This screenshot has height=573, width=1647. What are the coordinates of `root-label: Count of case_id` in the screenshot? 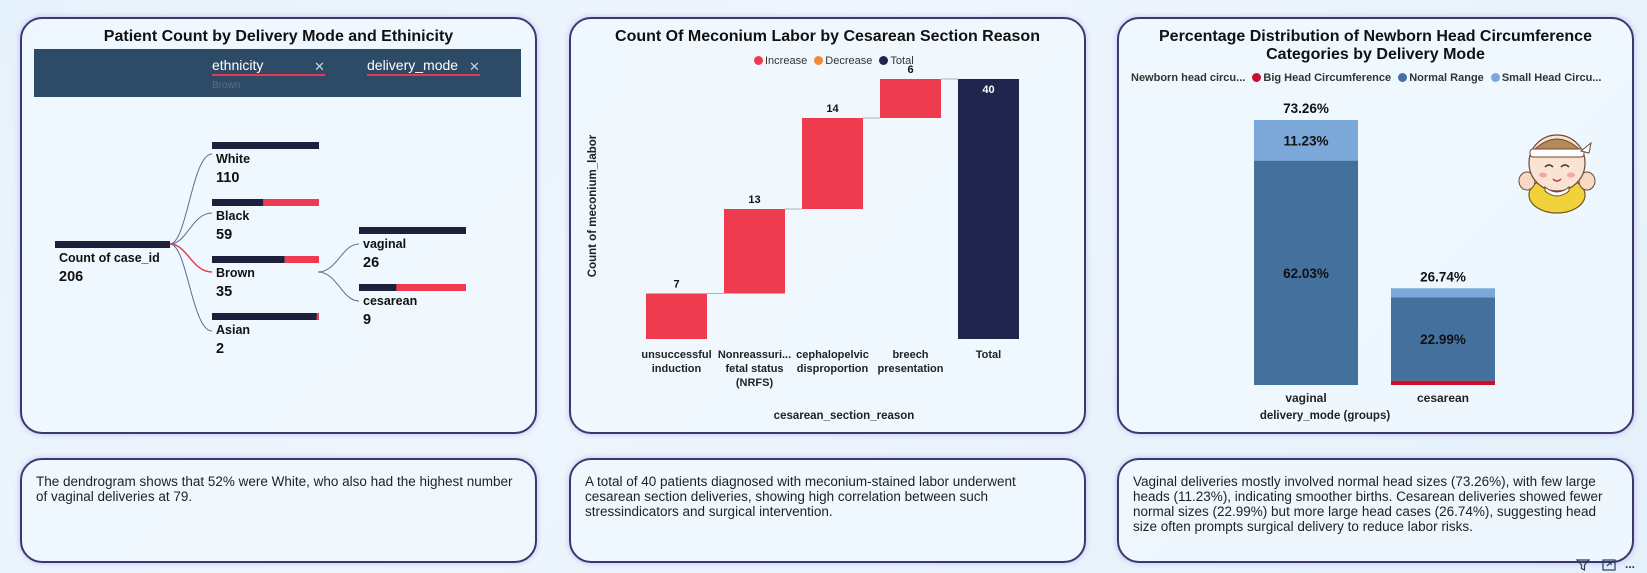 It's located at (109, 258).